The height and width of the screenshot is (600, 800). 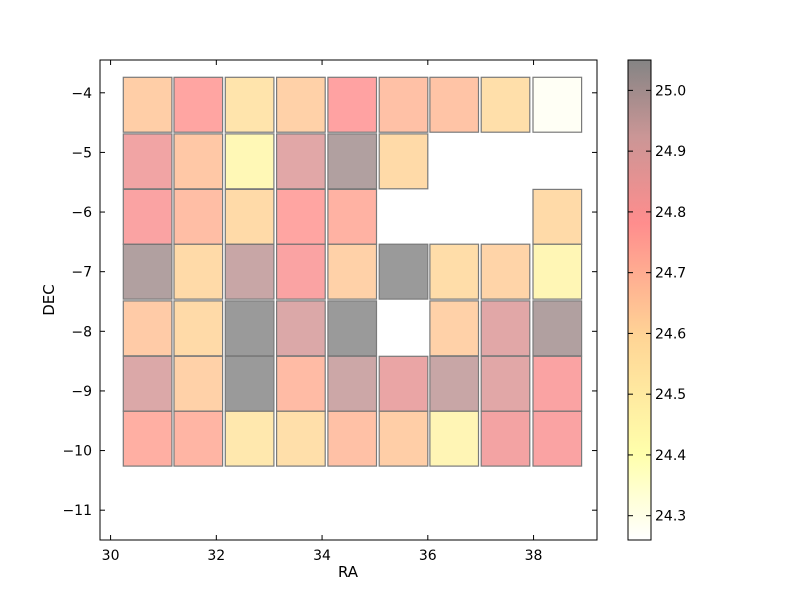 What do you see at coordinates (81, 332) in the screenshot?
I see `y-tick-label: −8` at bounding box center [81, 332].